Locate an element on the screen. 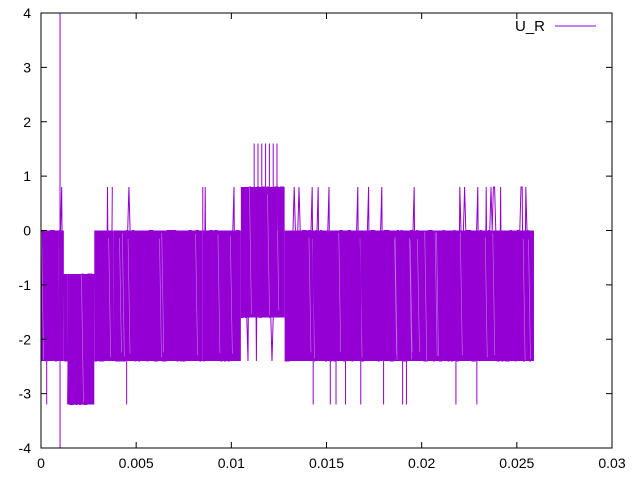 This screenshot has width=640, height=480. x-tick-label: 0.005 is located at coordinates (136, 463).